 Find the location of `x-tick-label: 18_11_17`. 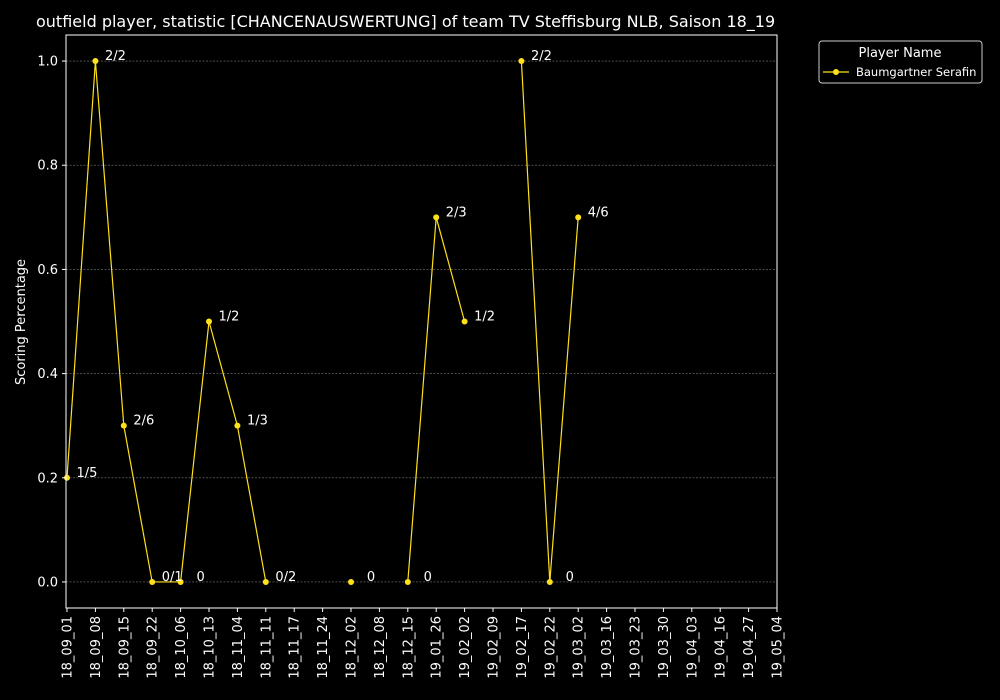

x-tick-label: 18_11_17 is located at coordinates (295, 647).